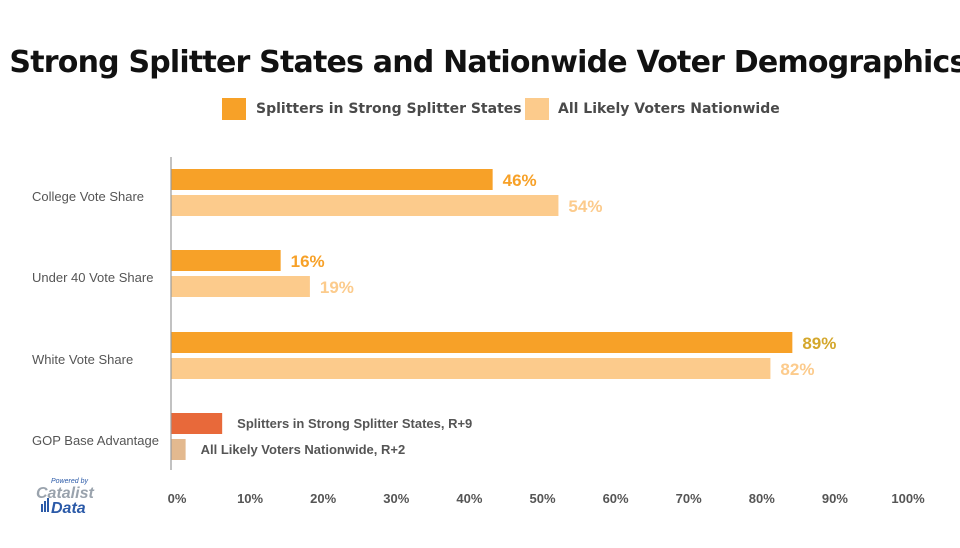 The image size is (960, 548). Describe the element at coordinates (469, 498) in the screenshot. I see `x-tick-label: 40%` at that location.